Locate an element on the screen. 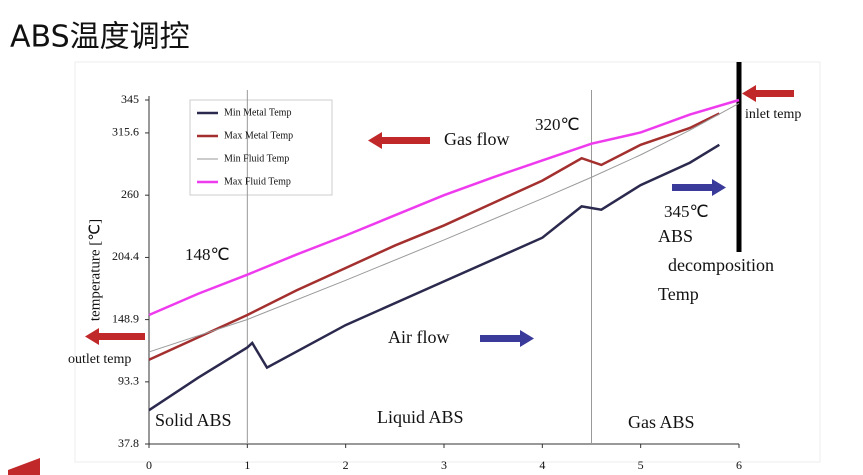 This screenshot has height=475, width=863. annotation: Solid ABS is located at coordinates (193, 420).